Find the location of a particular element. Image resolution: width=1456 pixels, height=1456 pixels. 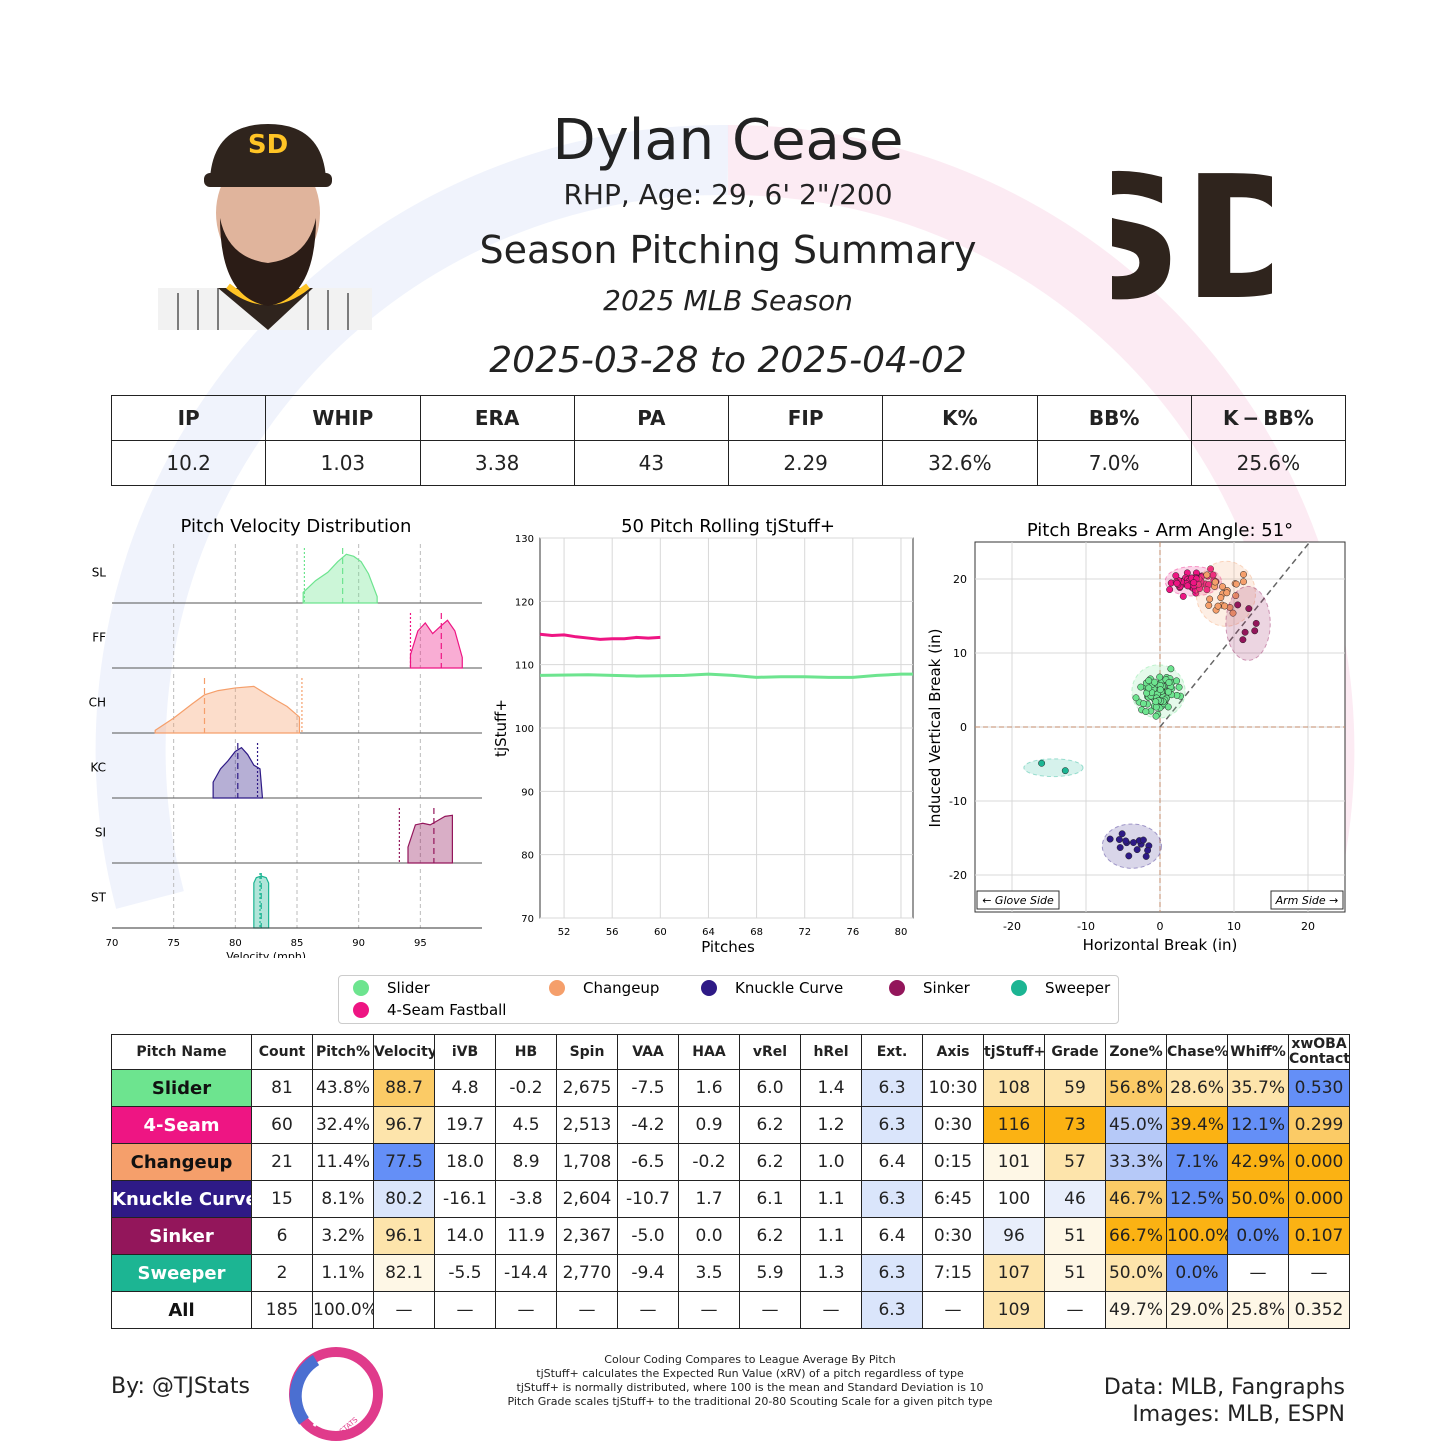

table-cell: -9.4 is located at coordinates (648, 1273).